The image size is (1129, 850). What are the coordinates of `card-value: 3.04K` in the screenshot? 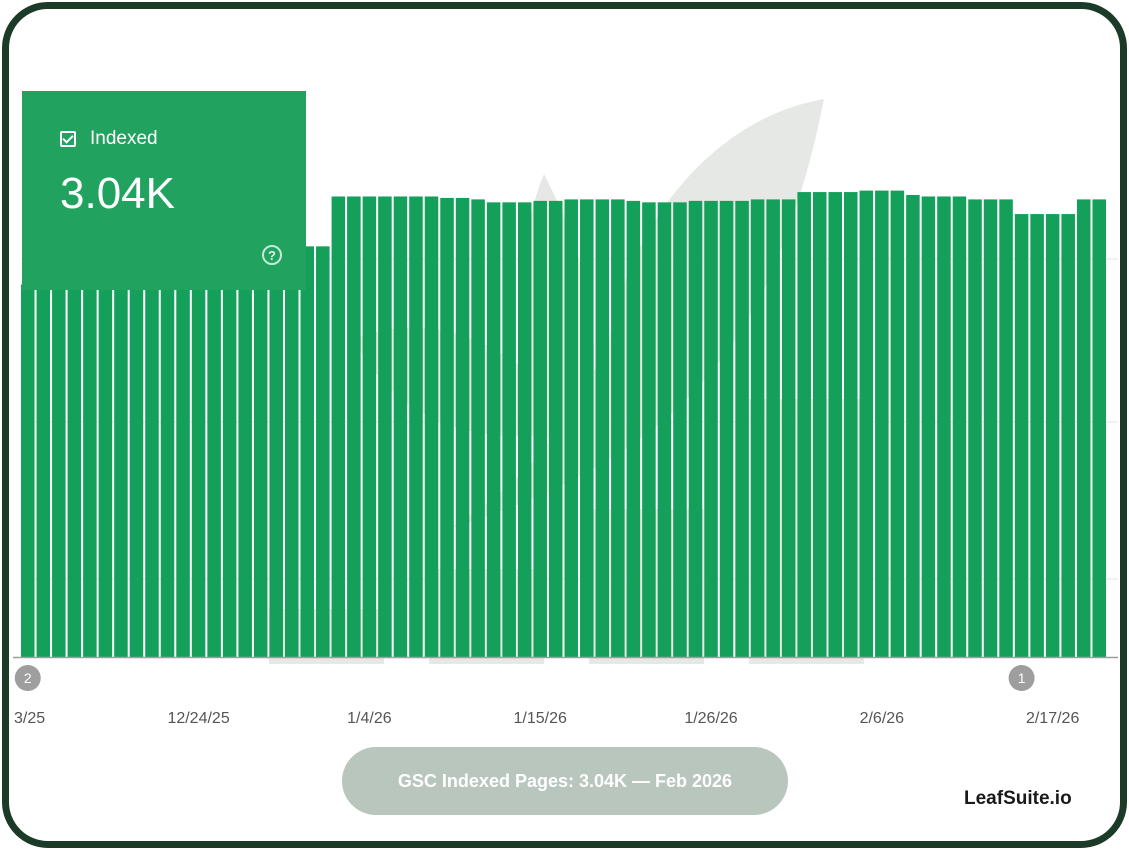 It's located at (117, 193).